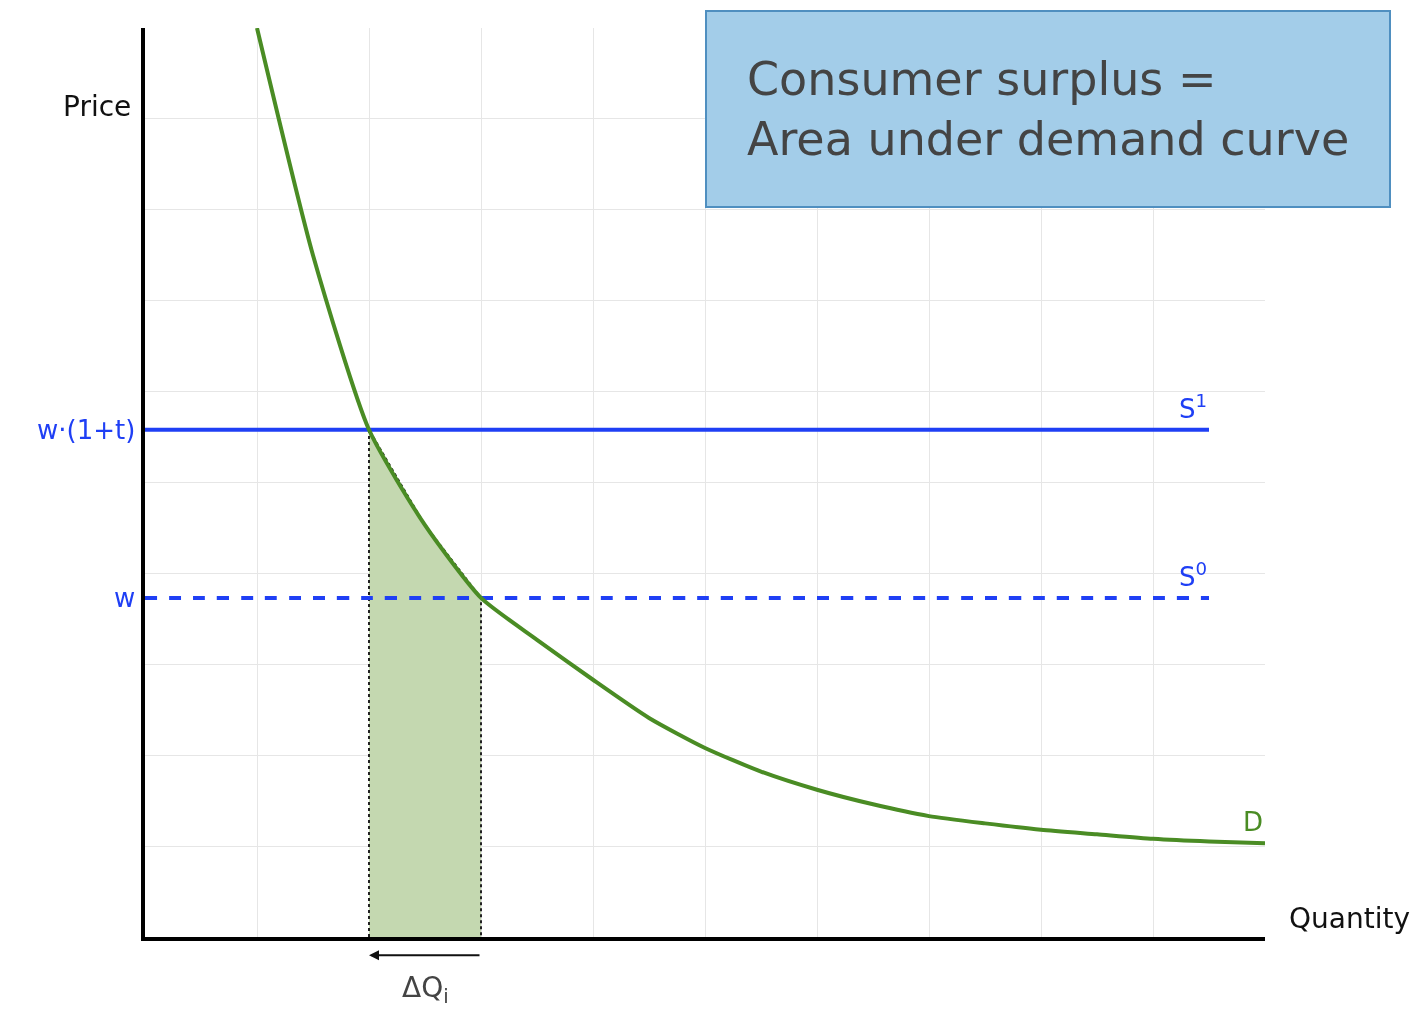 Image resolution: width=1428 pixels, height=1010 pixels. Describe the element at coordinates (1193, 575) in the screenshot. I see `series-label: S$^{0}$` at that location.